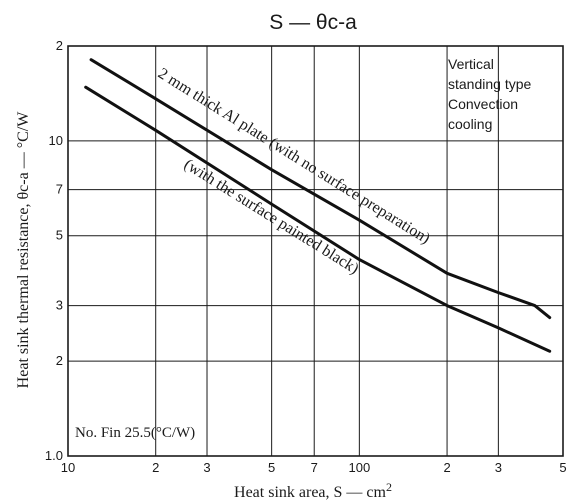  What do you see at coordinates (313, 22) in the screenshot?
I see `chart-title: S — θc-a` at bounding box center [313, 22].